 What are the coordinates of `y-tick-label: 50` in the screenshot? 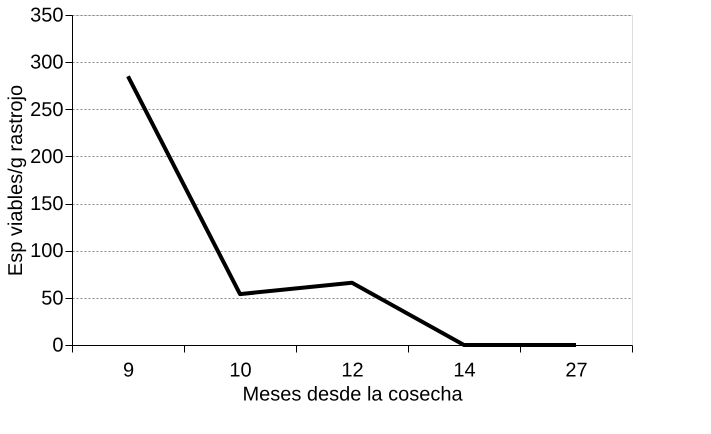 It's located at (52, 298).